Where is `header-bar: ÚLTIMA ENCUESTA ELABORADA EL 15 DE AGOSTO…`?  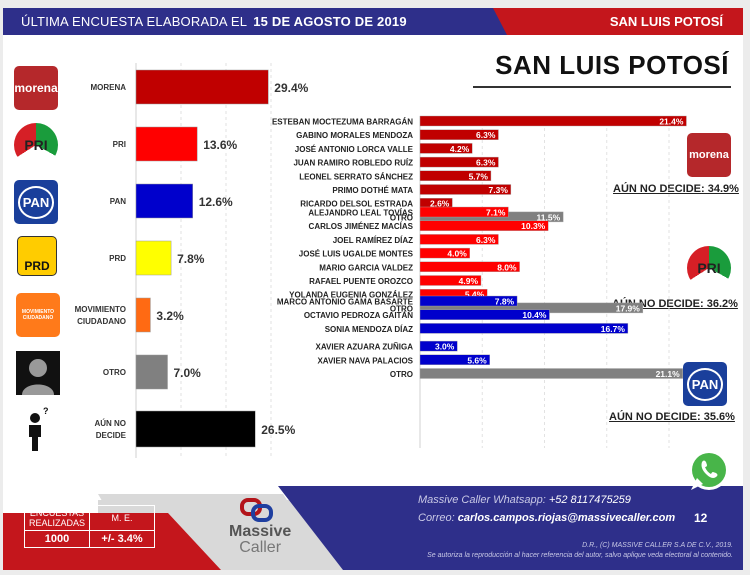
header-bar: ÚLTIMA ENCUESTA ELABORADA EL 15 DE AGOSTO… is located at coordinates (373, 21).